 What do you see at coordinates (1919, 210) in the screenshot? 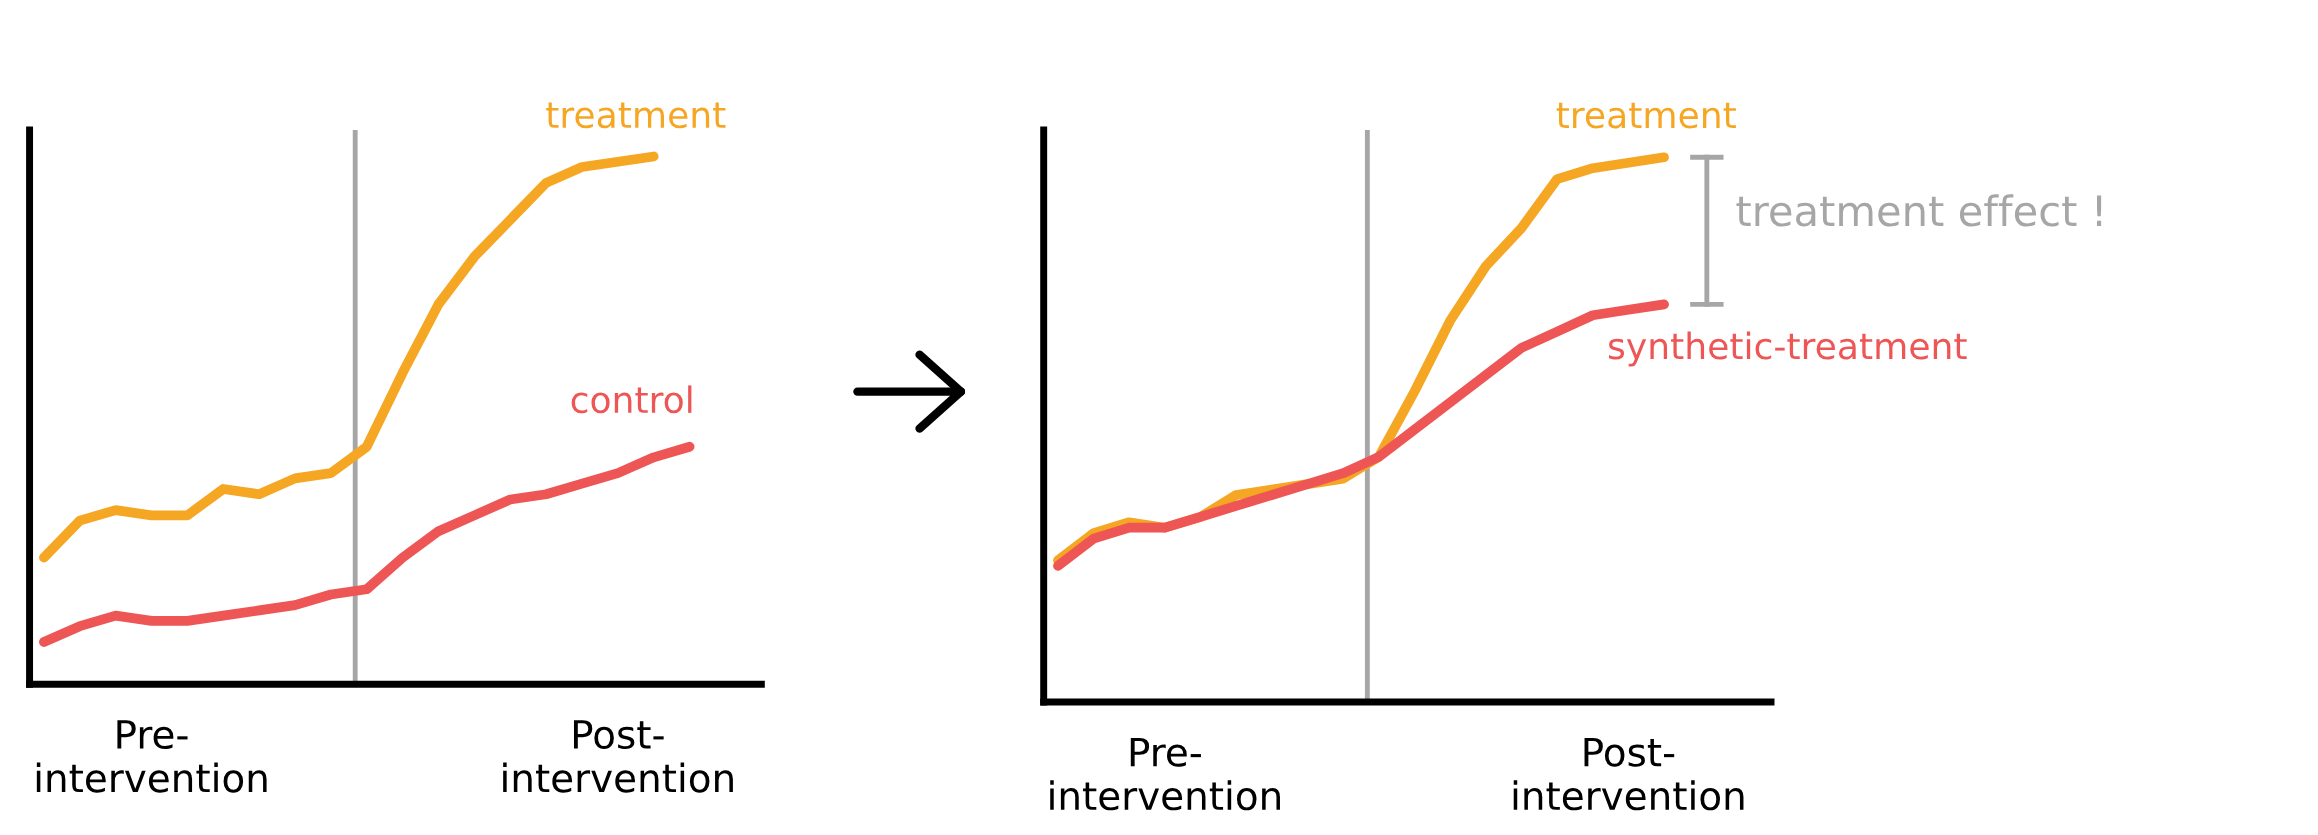
I see `annotation: treatment effect !` at bounding box center [1919, 210].